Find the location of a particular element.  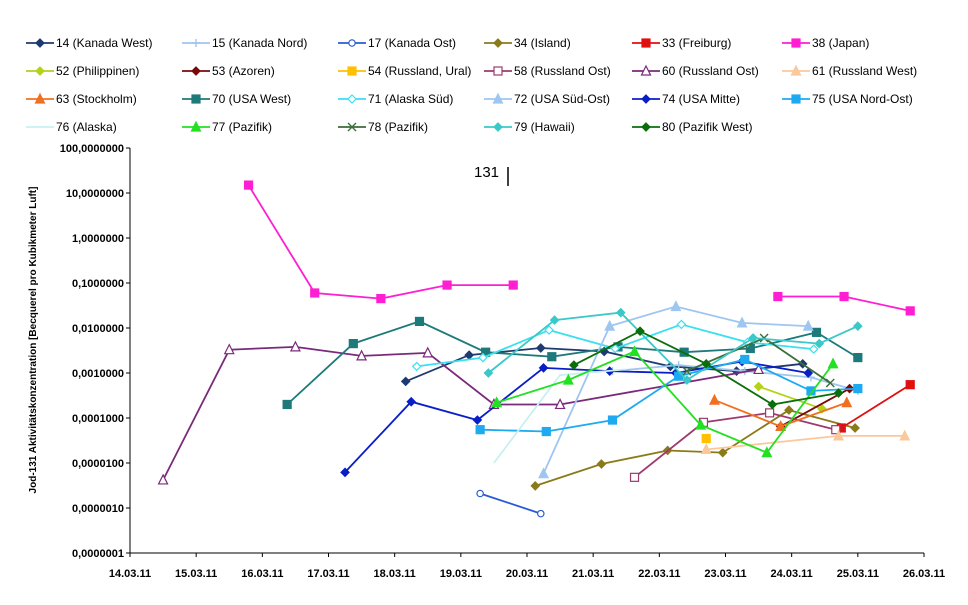

legend-entry: 54 (Russland, Ural) is located at coordinates (404, 71).